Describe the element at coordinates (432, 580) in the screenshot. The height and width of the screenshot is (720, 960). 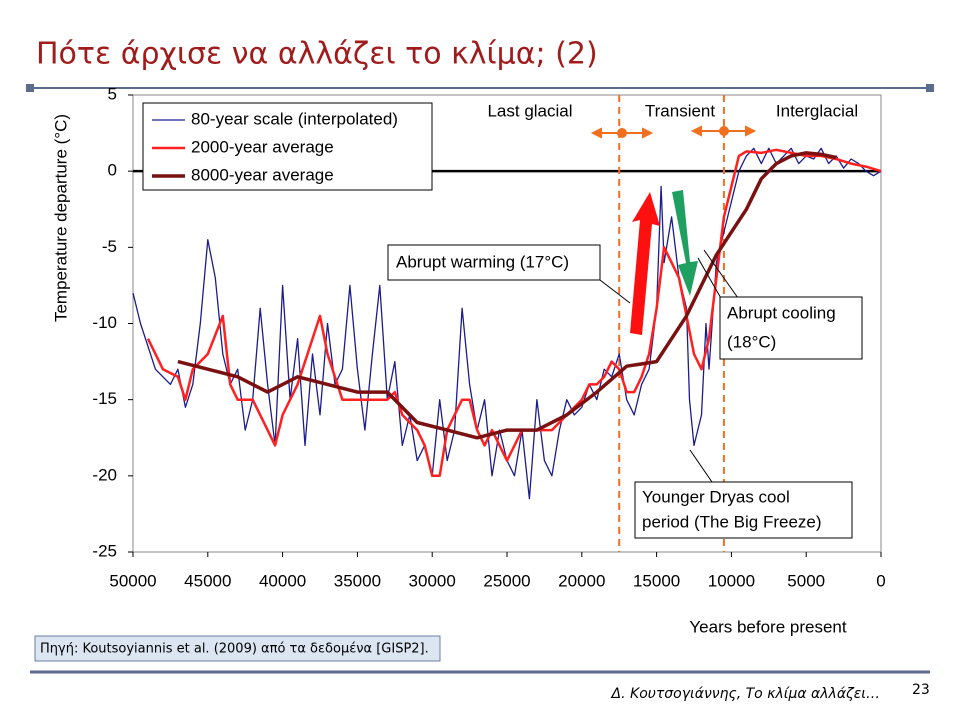
I see `x-tick-label: 30000` at that location.